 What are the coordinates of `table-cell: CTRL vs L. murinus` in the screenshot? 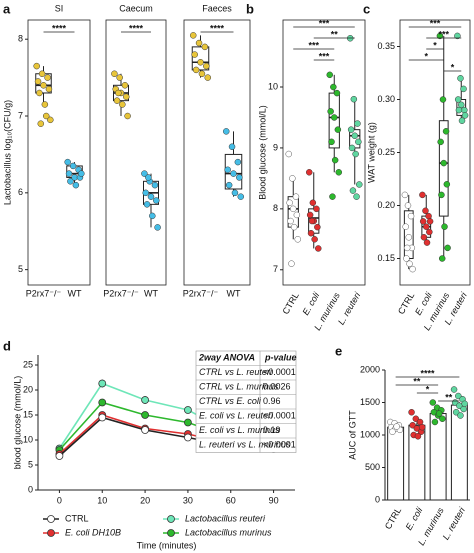 It's located at (239, 387).